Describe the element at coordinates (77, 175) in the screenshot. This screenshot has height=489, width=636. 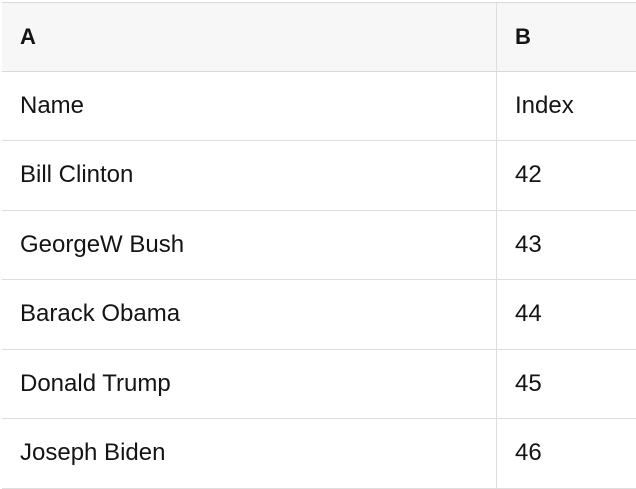
I see `cell-text: Bill Clinton` at that location.